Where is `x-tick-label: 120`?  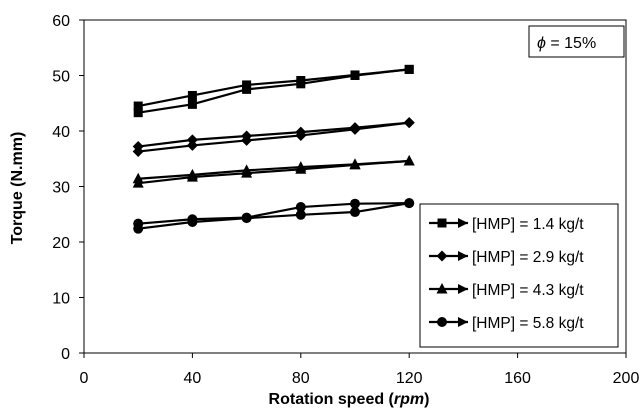 x-tick-label: 120 is located at coordinates (409, 378).